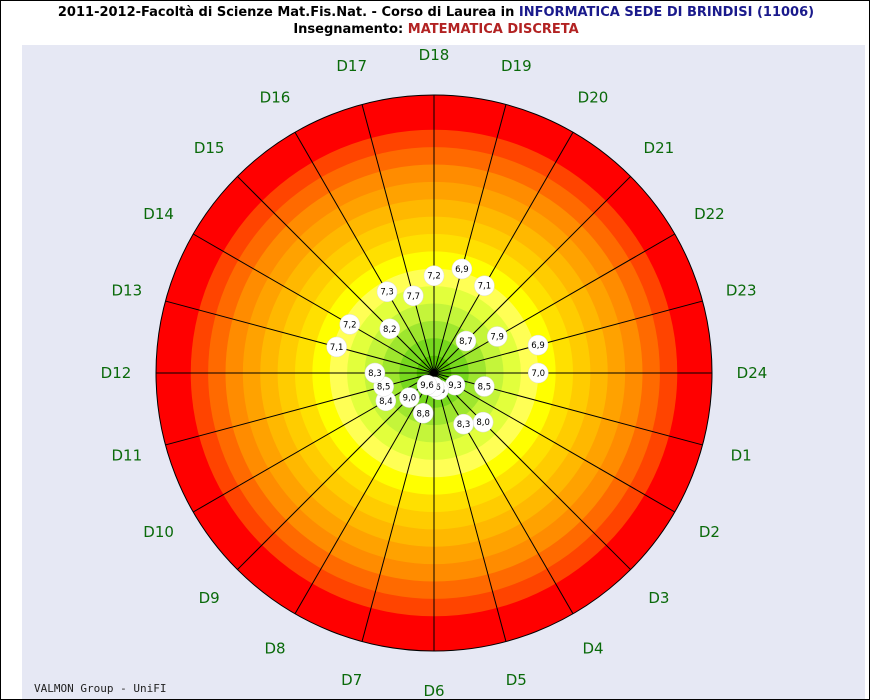 This screenshot has width=870, height=700. I want to click on category-label: D21, so click(659, 148).